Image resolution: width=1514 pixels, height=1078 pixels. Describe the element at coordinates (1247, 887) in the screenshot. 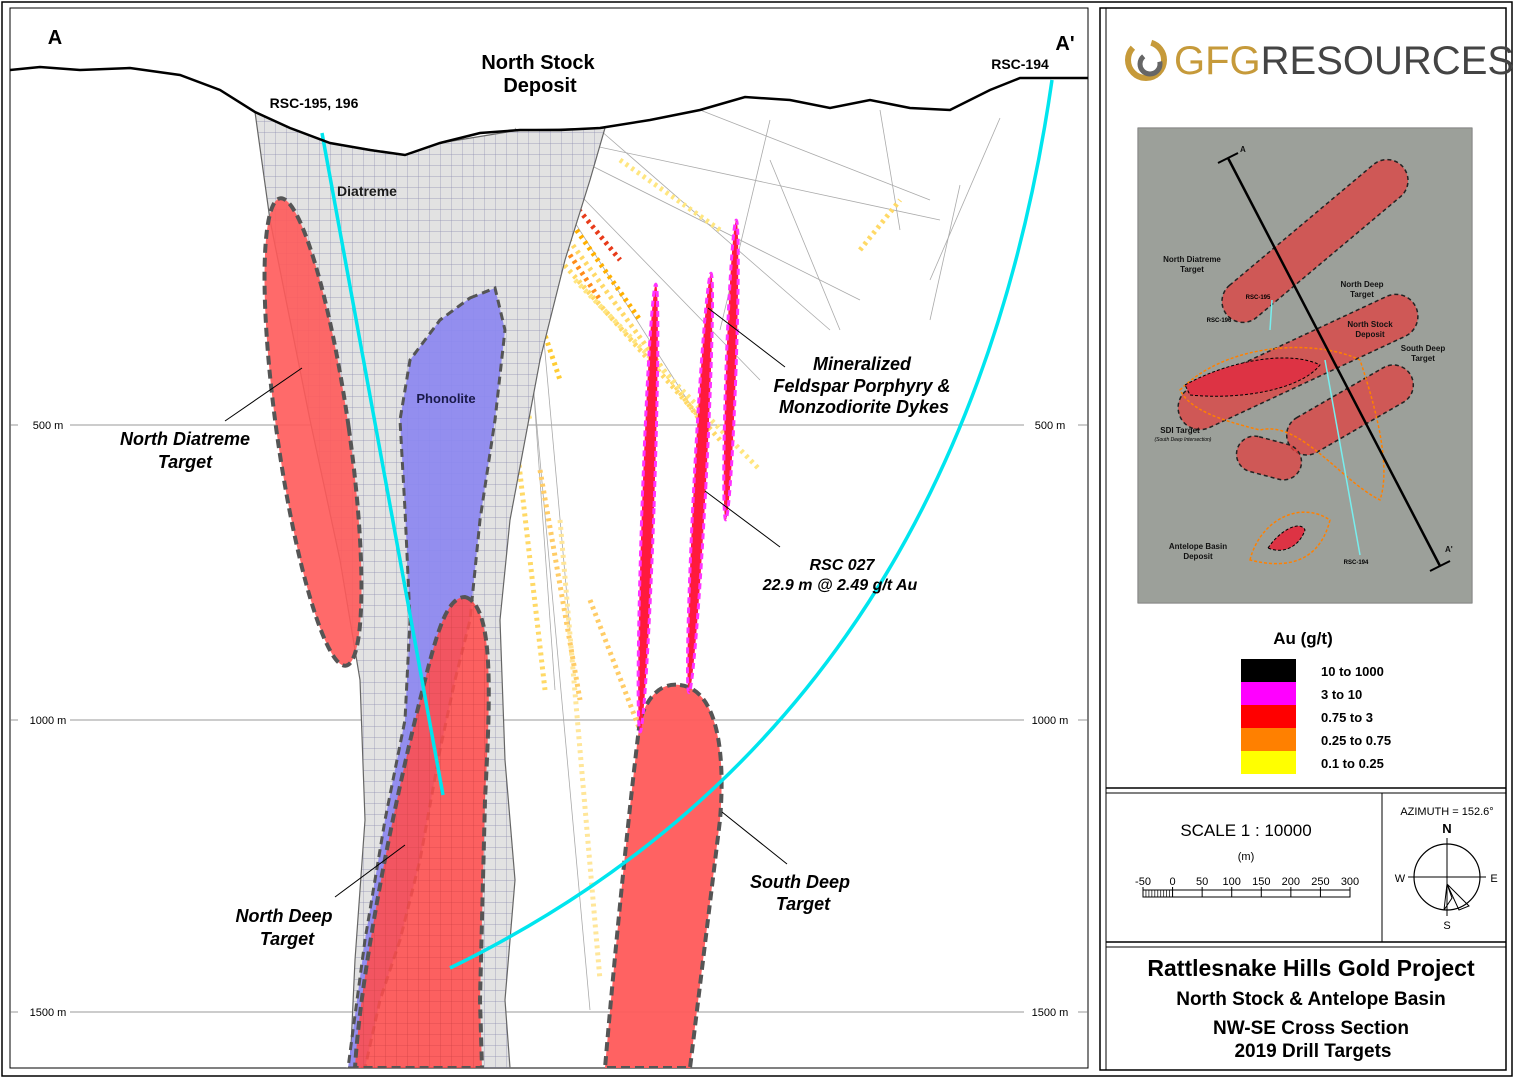

I see `scale-bar: -50 0 50 100 150 200 250 300` at that location.